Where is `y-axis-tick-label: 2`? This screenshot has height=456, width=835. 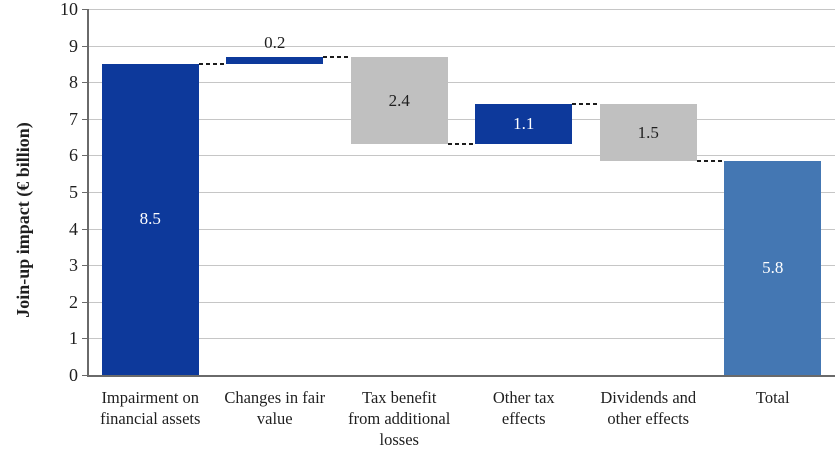
y-axis-tick-label: 2 is located at coordinates (73, 301).